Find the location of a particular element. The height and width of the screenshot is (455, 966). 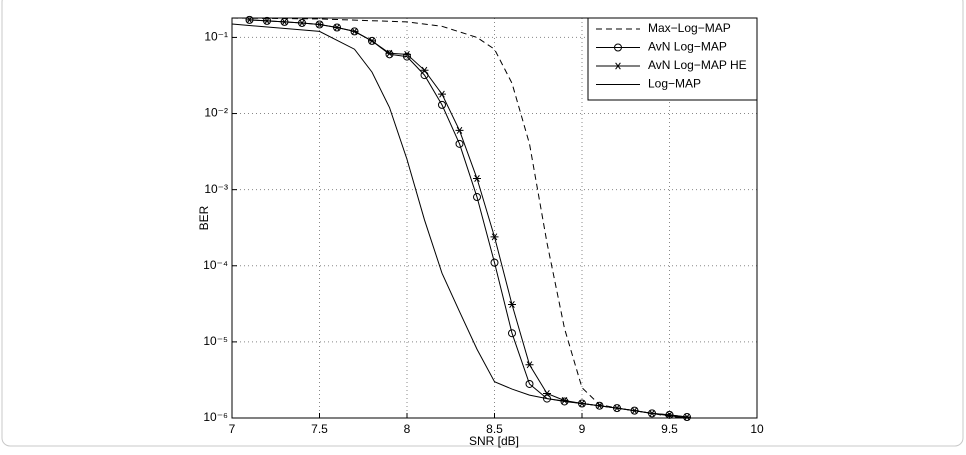

y-tick-label: 10⁻⁶ is located at coordinates (215, 417).